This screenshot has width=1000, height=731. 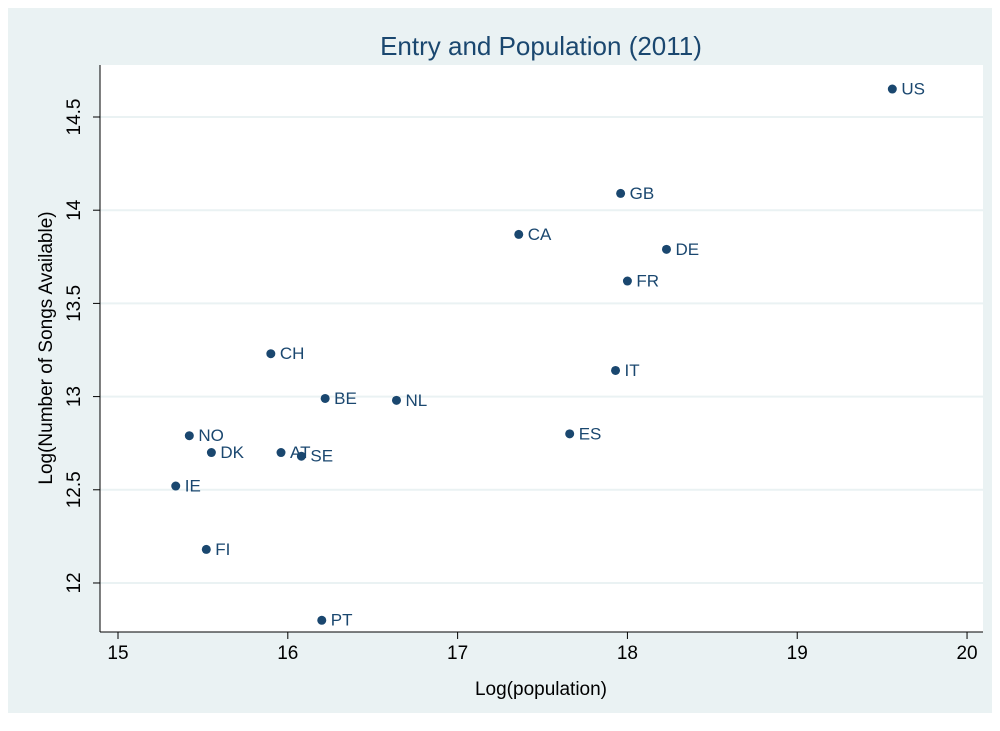 I want to click on x-tick-label: 17, so click(x=457, y=653).